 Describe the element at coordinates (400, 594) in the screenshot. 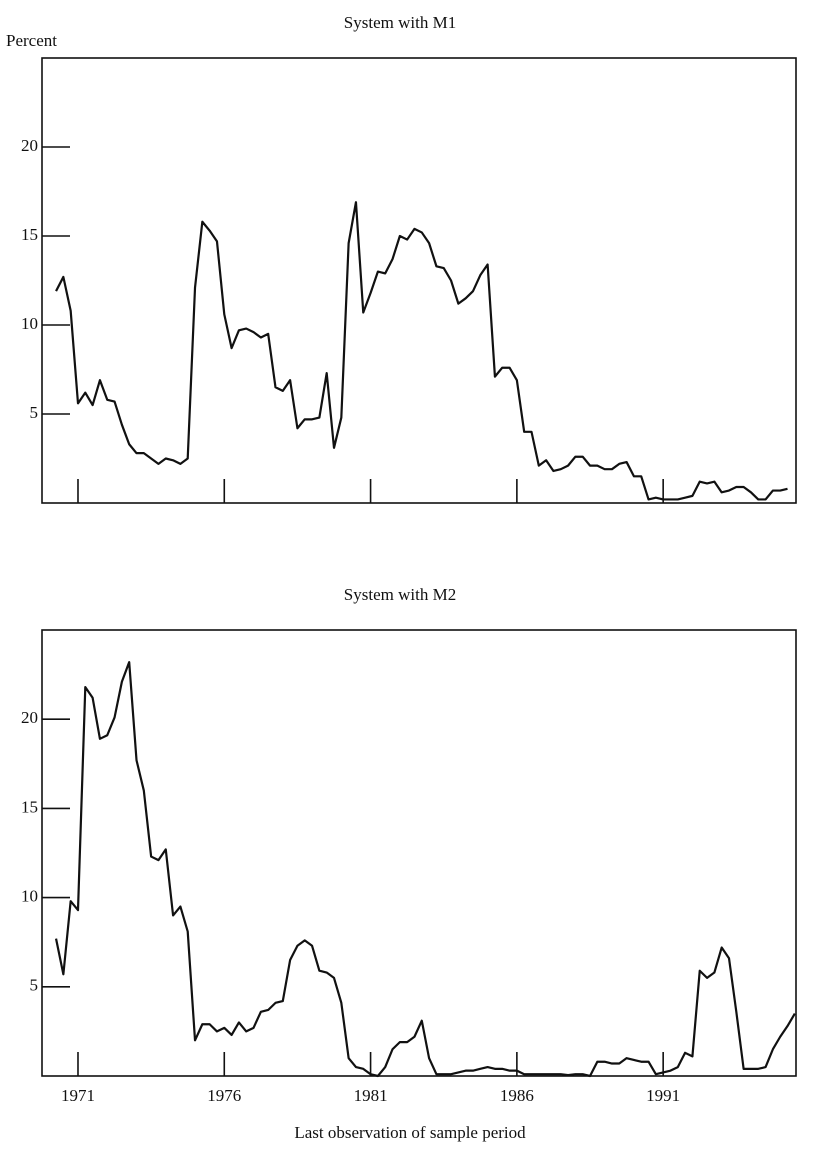

I see `chart-title: System with M2` at that location.